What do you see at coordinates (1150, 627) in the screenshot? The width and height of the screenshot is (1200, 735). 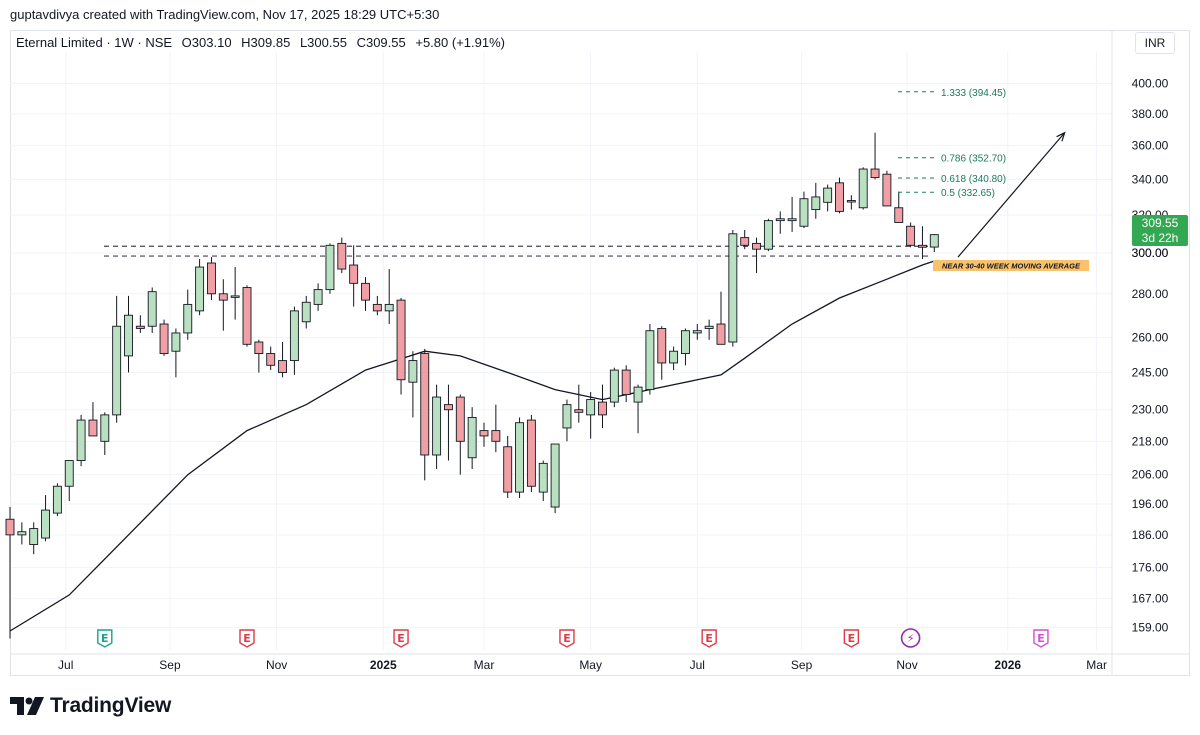 I see `y-tick-label: 159.00` at bounding box center [1150, 627].